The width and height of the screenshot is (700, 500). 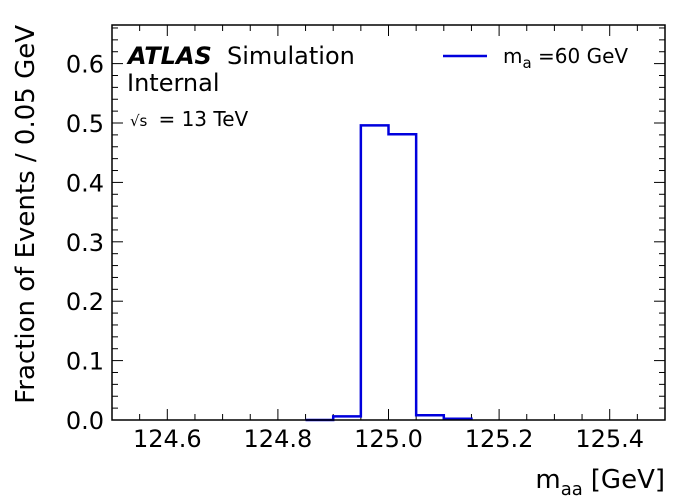 What do you see at coordinates (139, 121) in the screenshot?
I see `sqrt-s-symbol: √s` at bounding box center [139, 121].